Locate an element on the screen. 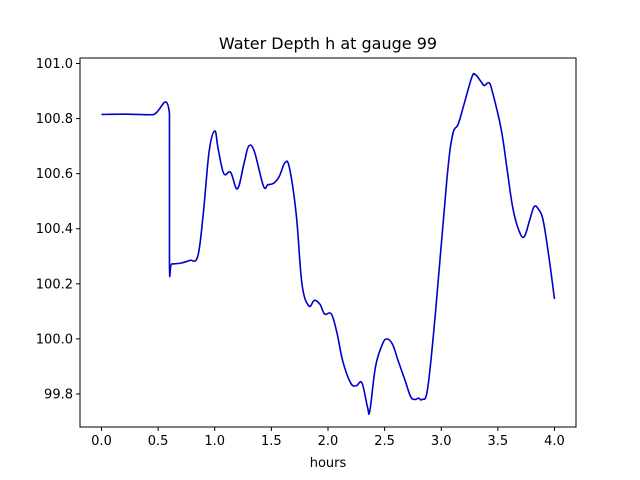 The height and width of the screenshot is (480, 640). x-tick-label: 2.0 is located at coordinates (328, 441).